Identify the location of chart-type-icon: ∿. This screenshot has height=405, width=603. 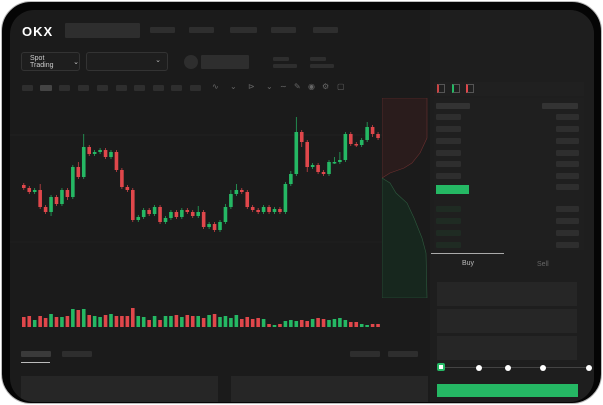
(215, 86).